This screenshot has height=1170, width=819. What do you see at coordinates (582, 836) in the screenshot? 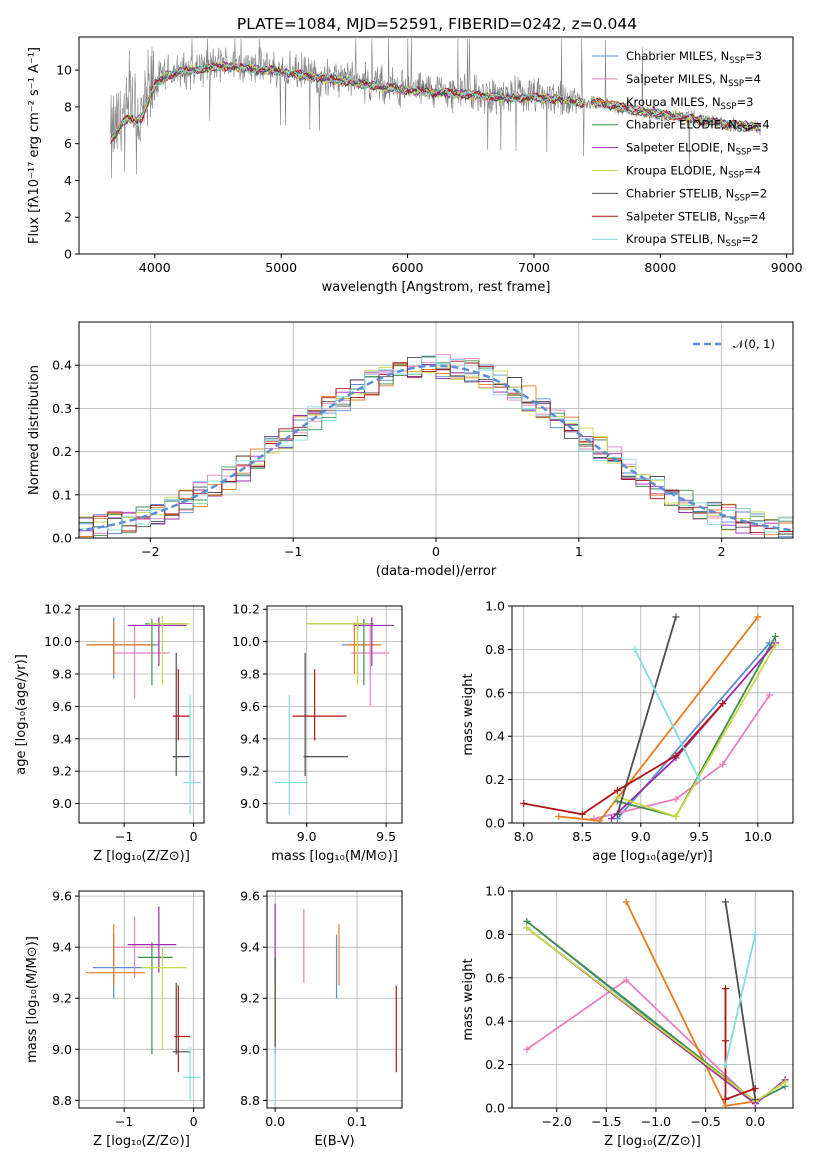
I see `x-tick-label: 8.5` at bounding box center [582, 836].